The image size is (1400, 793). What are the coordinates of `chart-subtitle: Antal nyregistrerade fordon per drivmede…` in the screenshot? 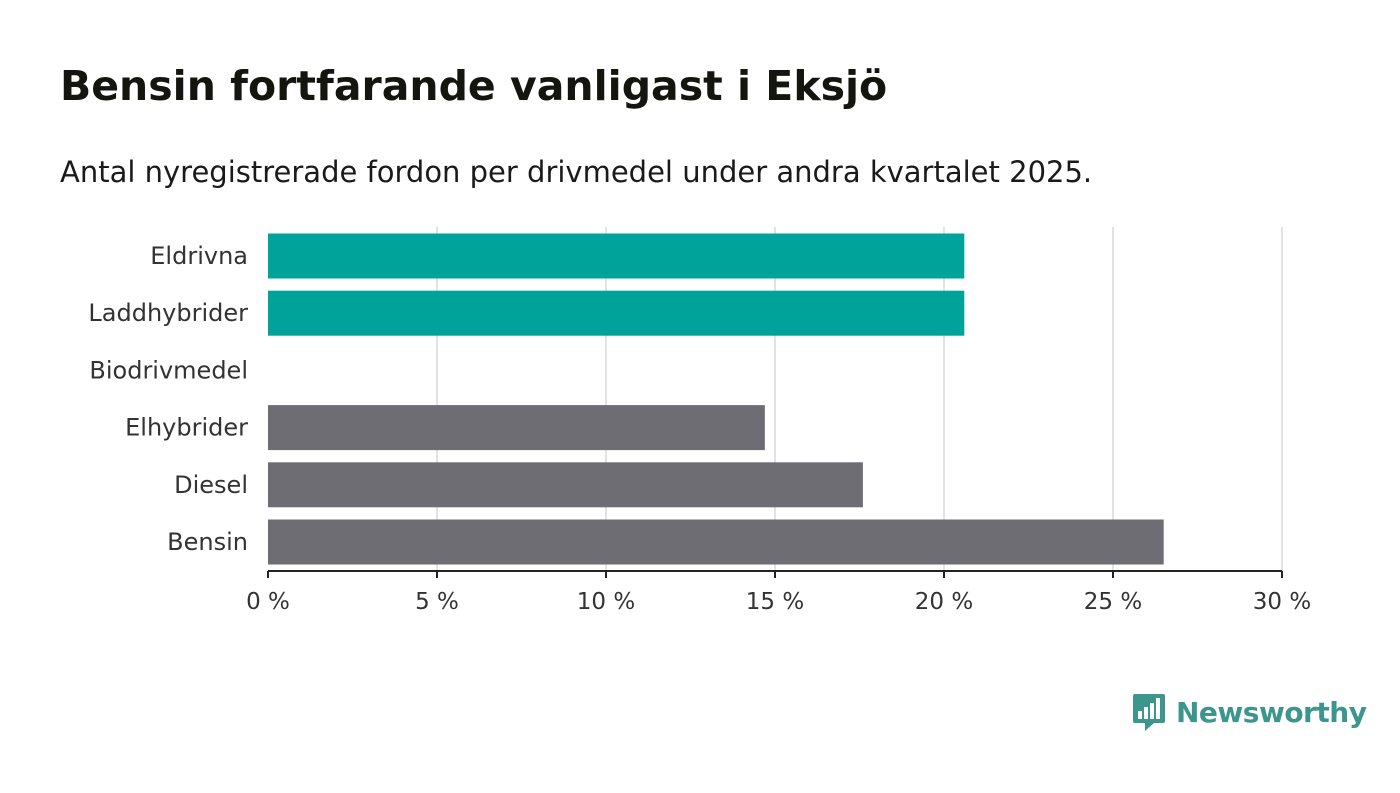 It's located at (576, 172).